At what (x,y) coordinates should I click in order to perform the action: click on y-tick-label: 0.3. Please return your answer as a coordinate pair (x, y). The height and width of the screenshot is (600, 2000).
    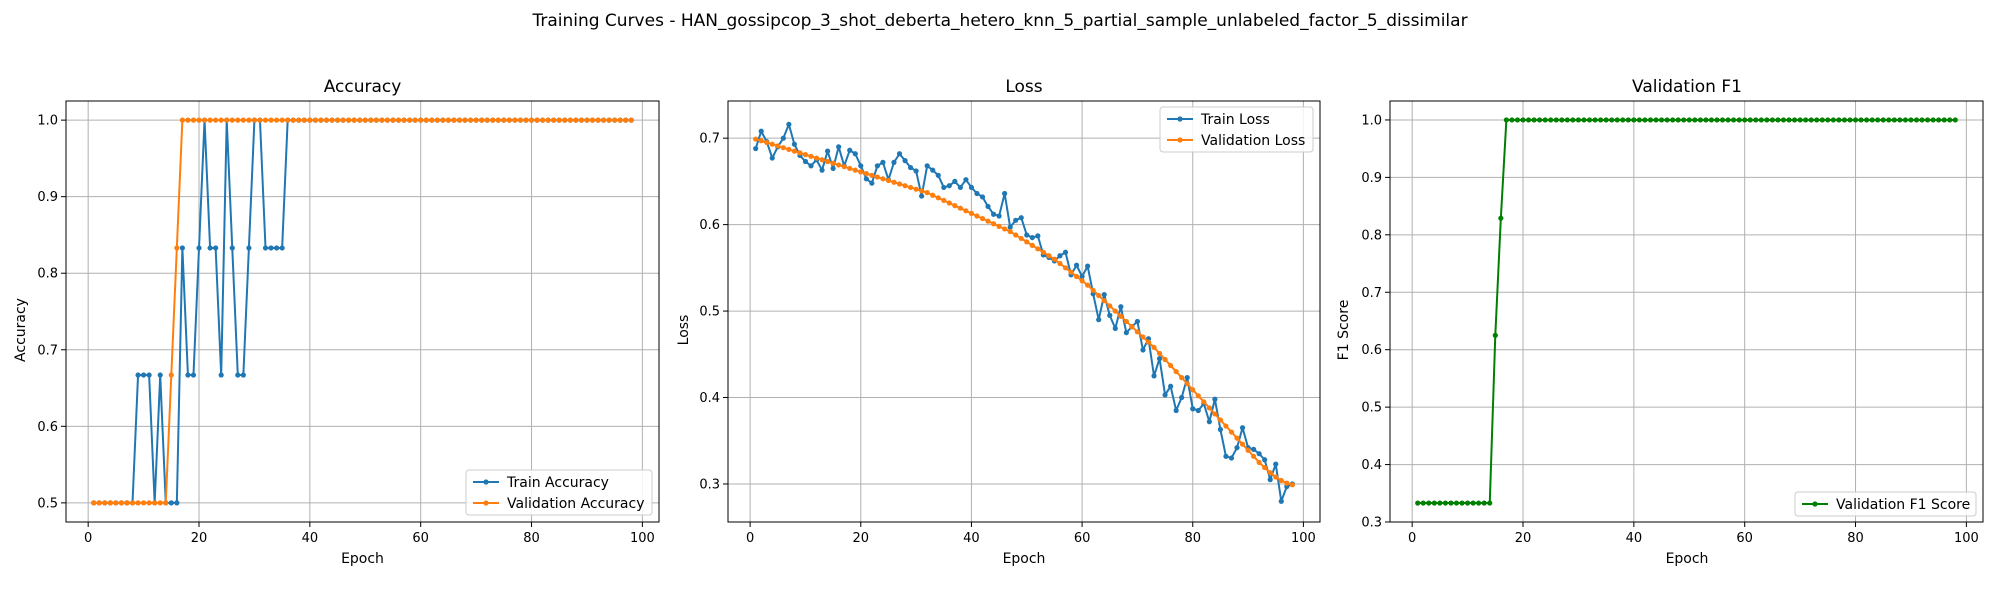
    Looking at the image, I should click on (709, 484).